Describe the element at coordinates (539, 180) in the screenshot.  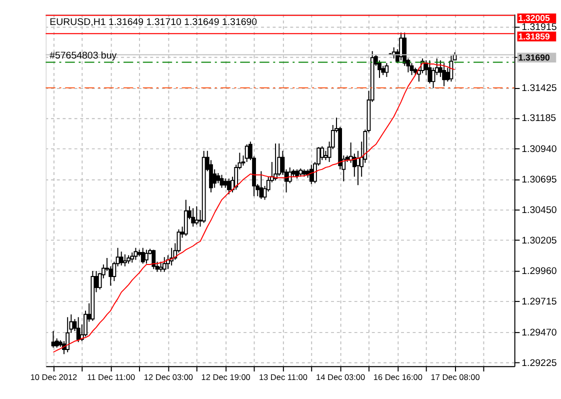
I see `y-tick-label: 1.30695` at that location.